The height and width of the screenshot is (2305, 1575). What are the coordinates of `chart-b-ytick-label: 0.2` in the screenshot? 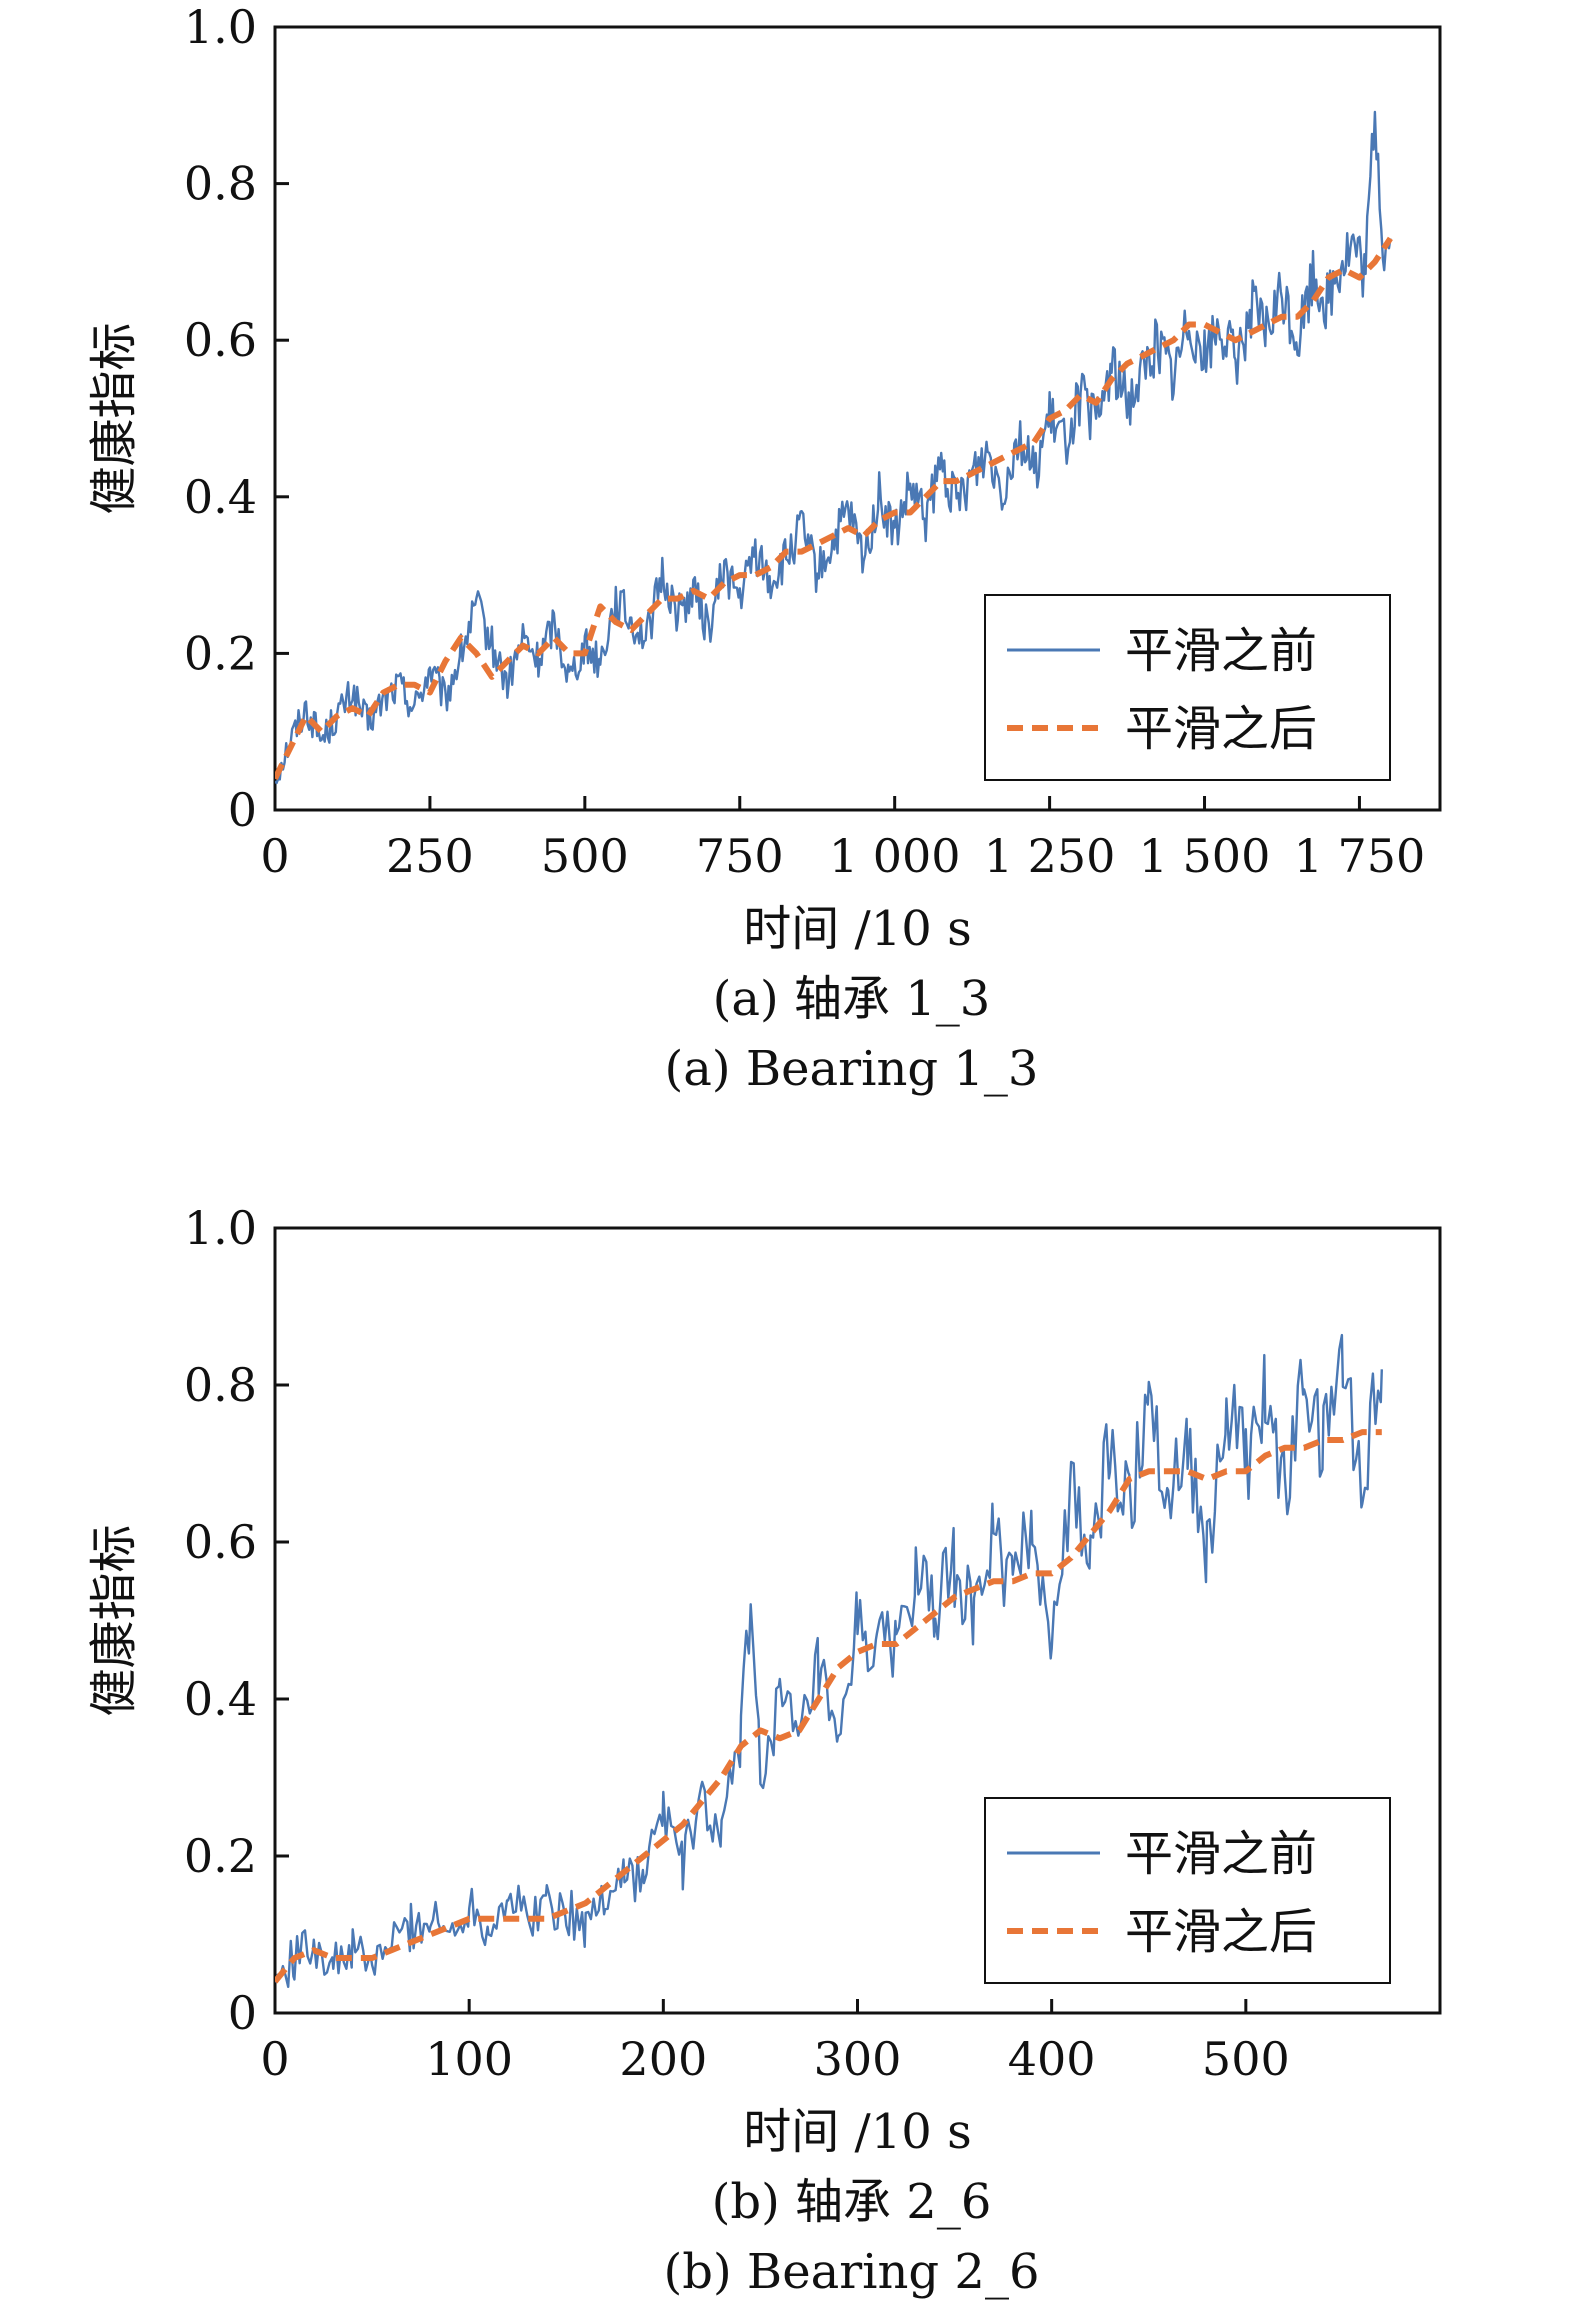 It's located at (220, 1856).